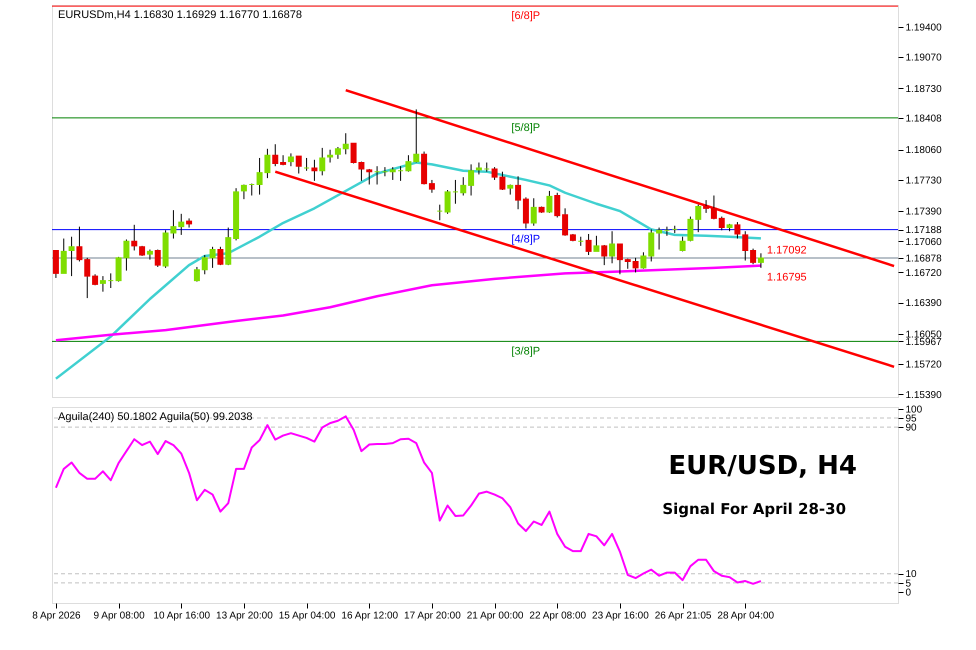 The image size is (976, 650). What do you see at coordinates (120, 616) in the screenshot?
I see `x-tick-label: 9 Apr 08:00` at bounding box center [120, 616].